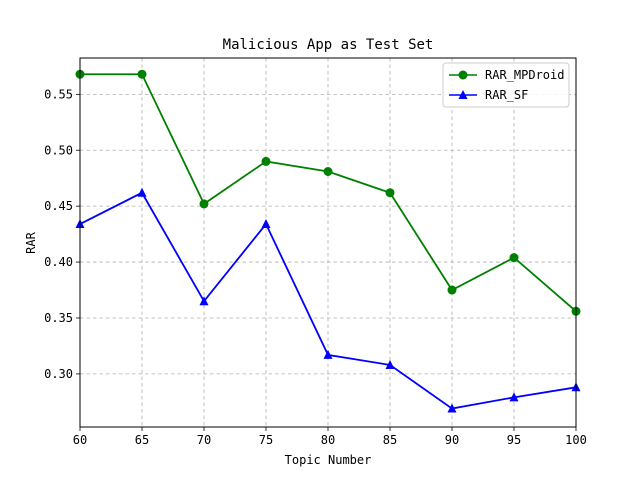  What do you see at coordinates (328, 45) in the screenshot?
I see `chart-title: Malicious App as Test Set` at bounding box center [328, 45].